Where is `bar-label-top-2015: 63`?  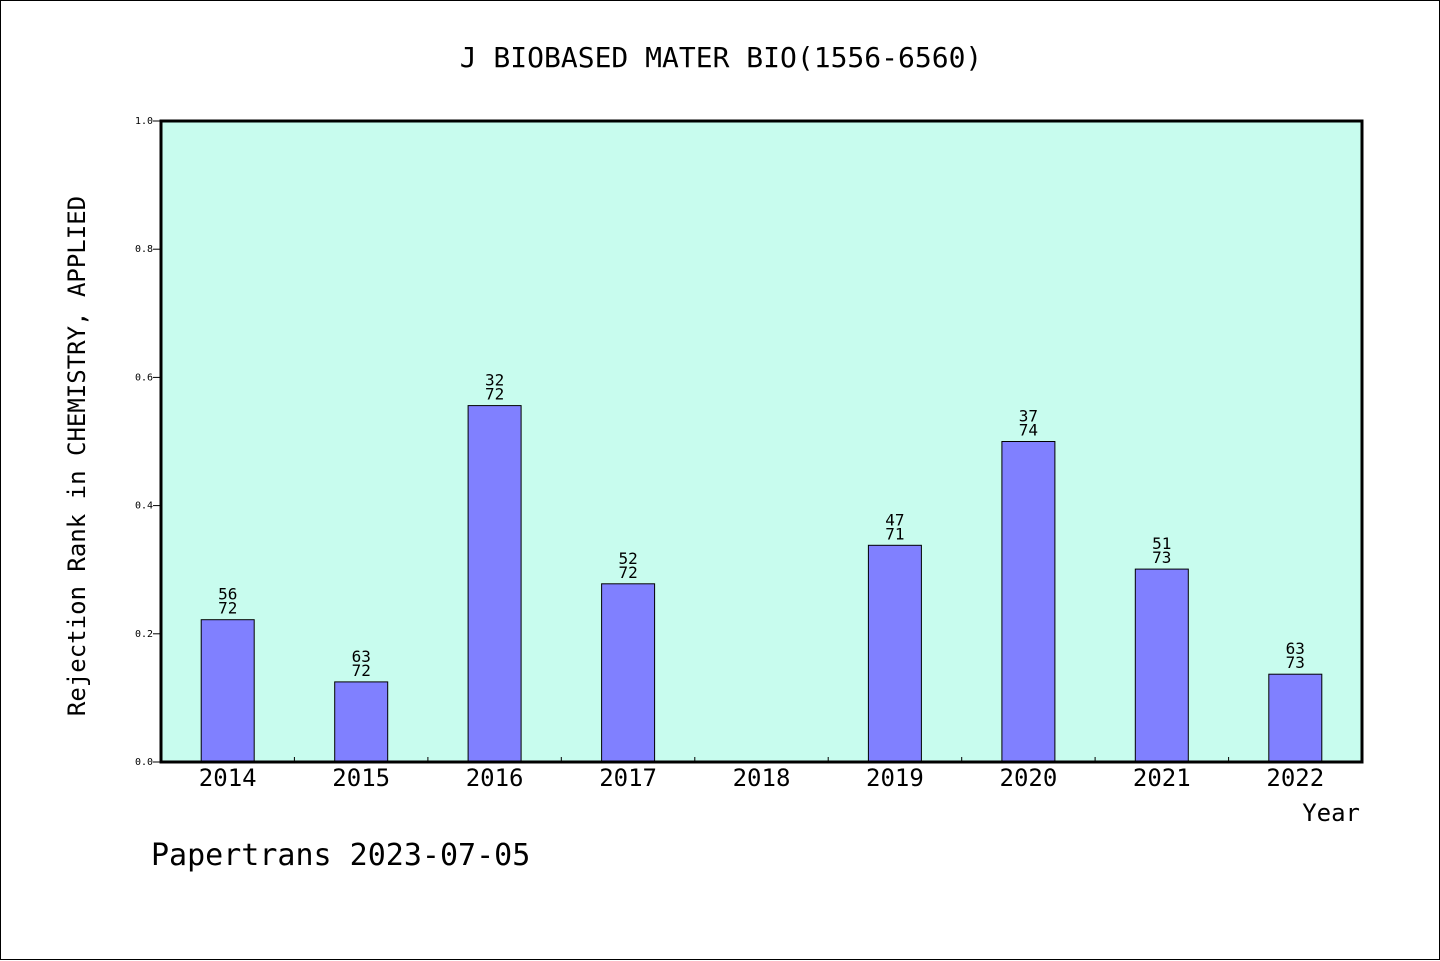 bar-label-top-2015: 63 is located at coordinates (361, 656).